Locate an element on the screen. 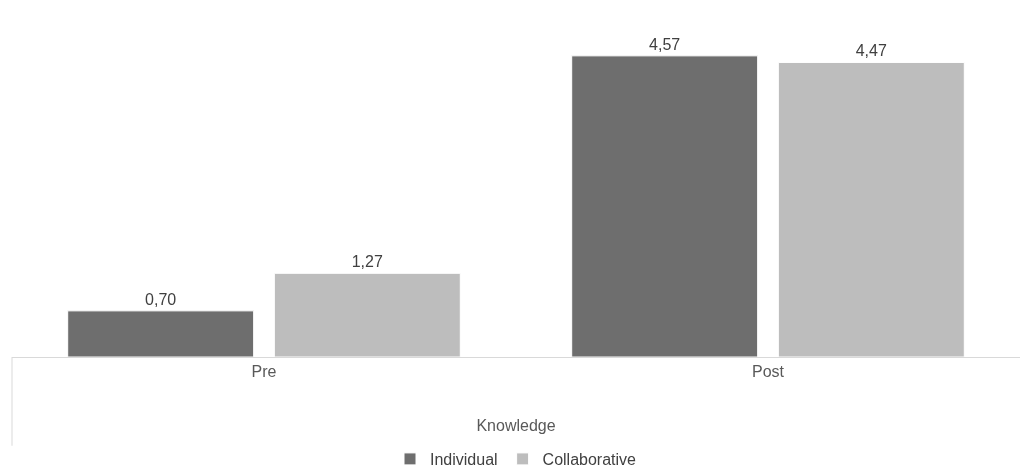  data-label: 0,70 is located at coordinates (161, 299).